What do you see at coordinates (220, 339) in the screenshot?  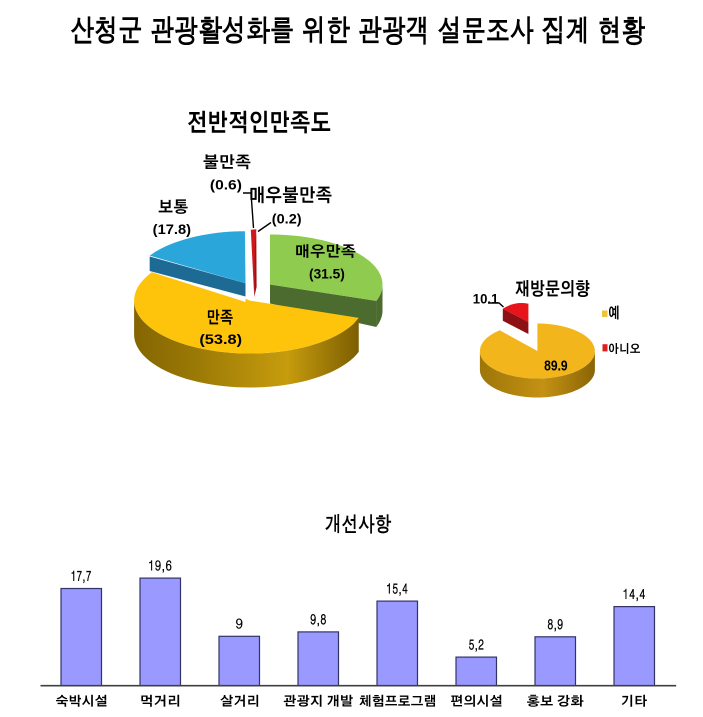 I see `svg-text: (53.8)` at bounding box center [220, 339].